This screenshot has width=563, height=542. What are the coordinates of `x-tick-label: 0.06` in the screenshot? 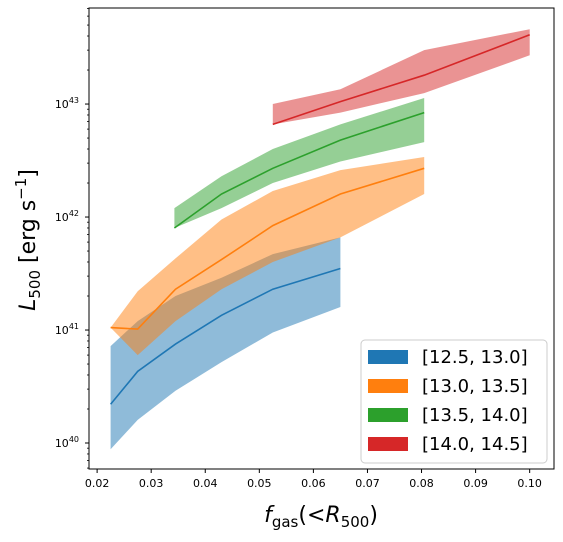 It's located at (313, 483).